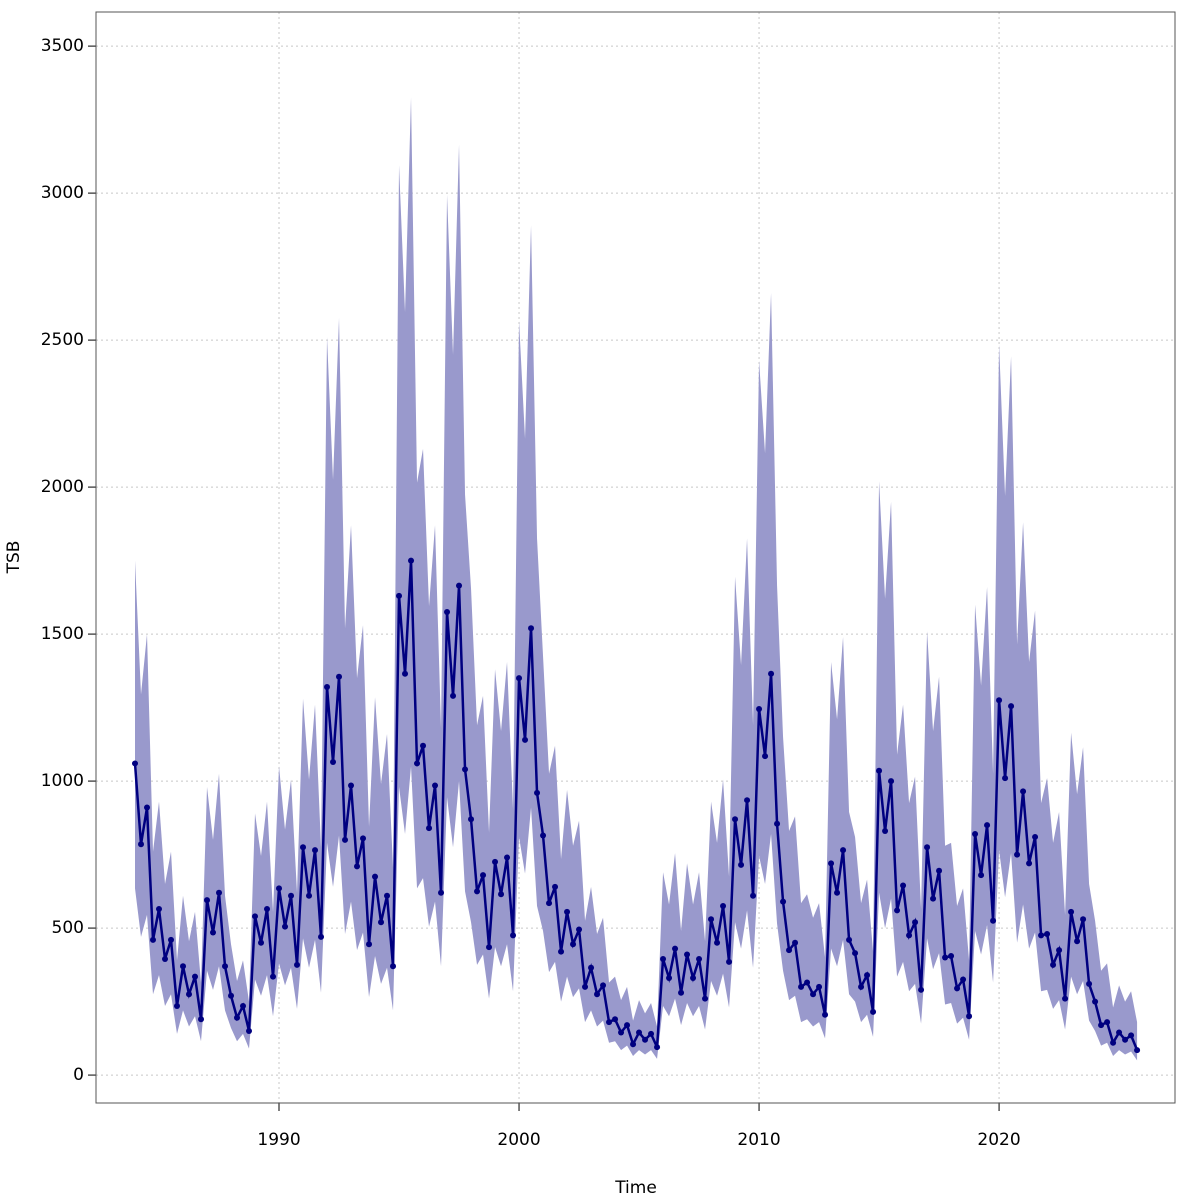 The height and width of the screenshot is (1200, 1200). What do you see at coordinates (998, 1140) in the screenshot?
I see `x-tick-label: 2020` at bounding box center [998, 1140].